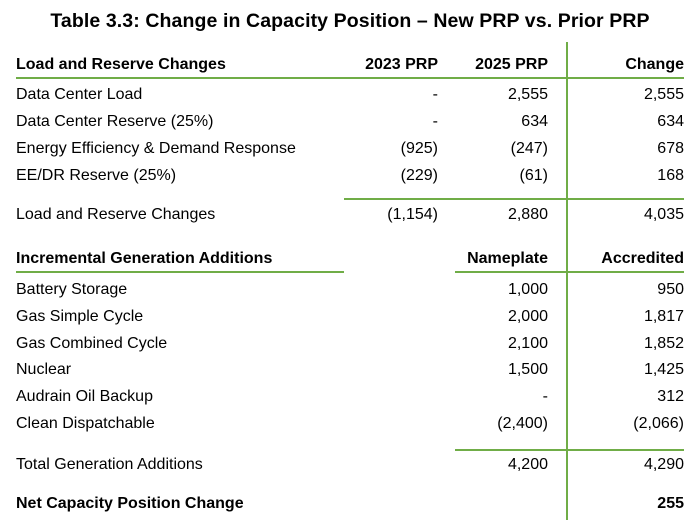  Describe the element at coordinates (350, 464) in the screenshot. I see `subtotal-row: Total Generation Additions 4,200 4,290` at that location.